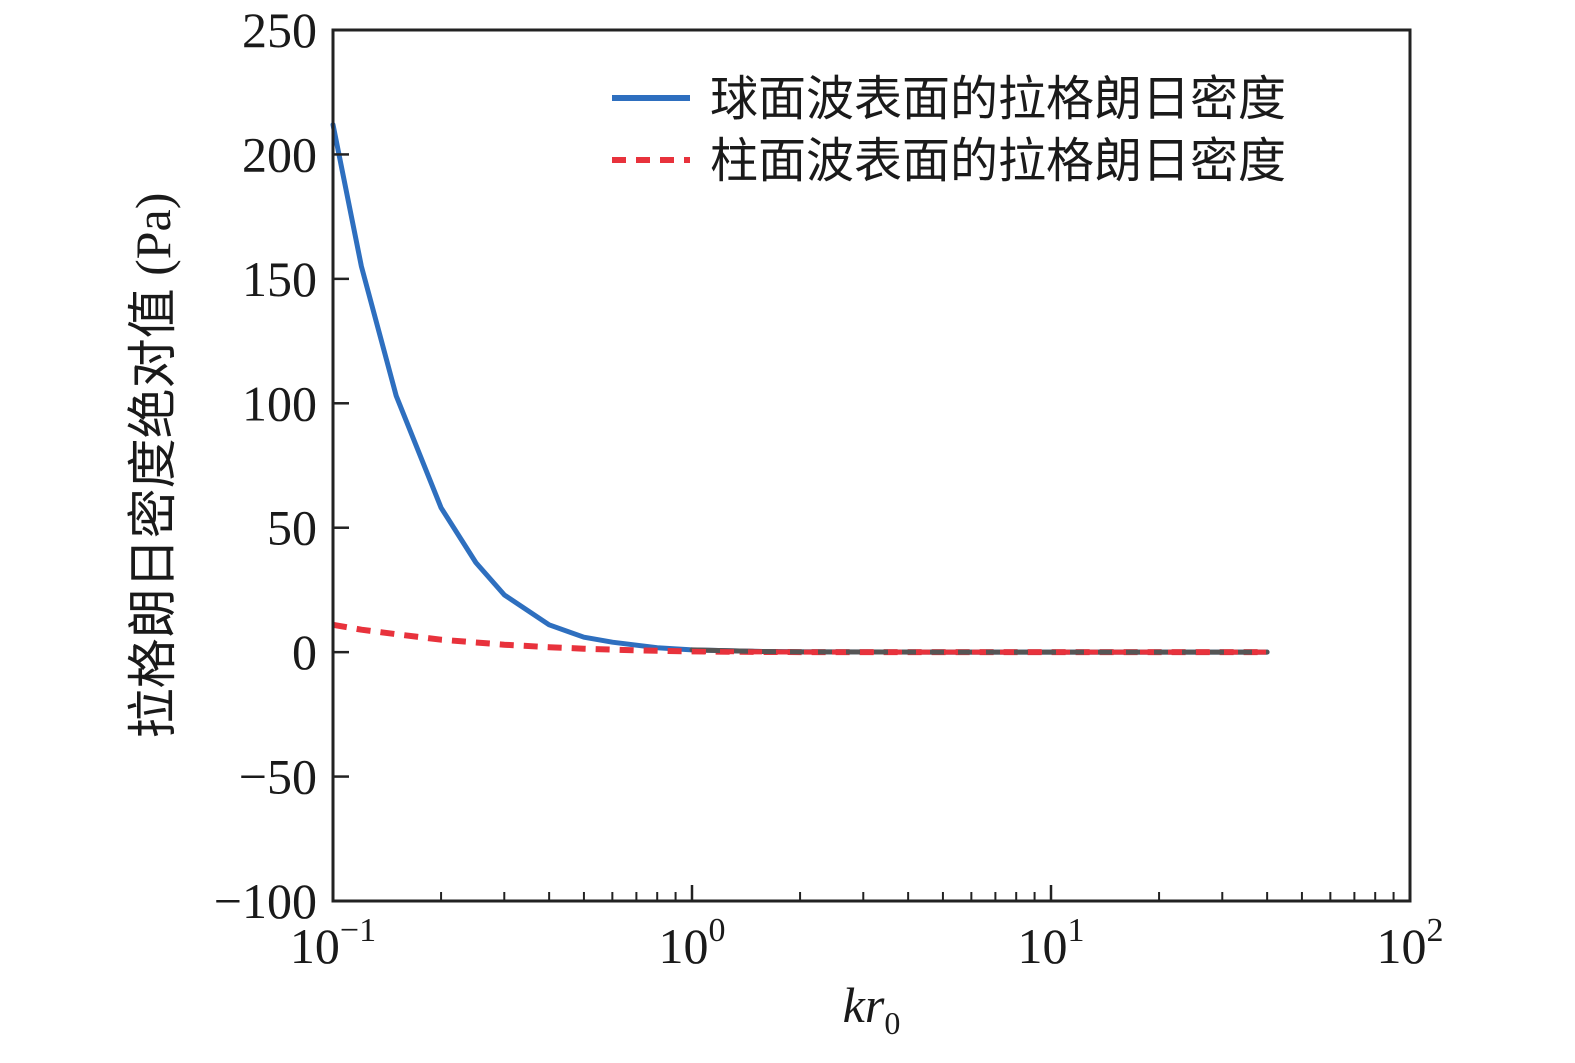 Image resolution: width=1575 pixels, height=1063 pixels. I want to click on y-tick-label: −50, so click(278, 777).